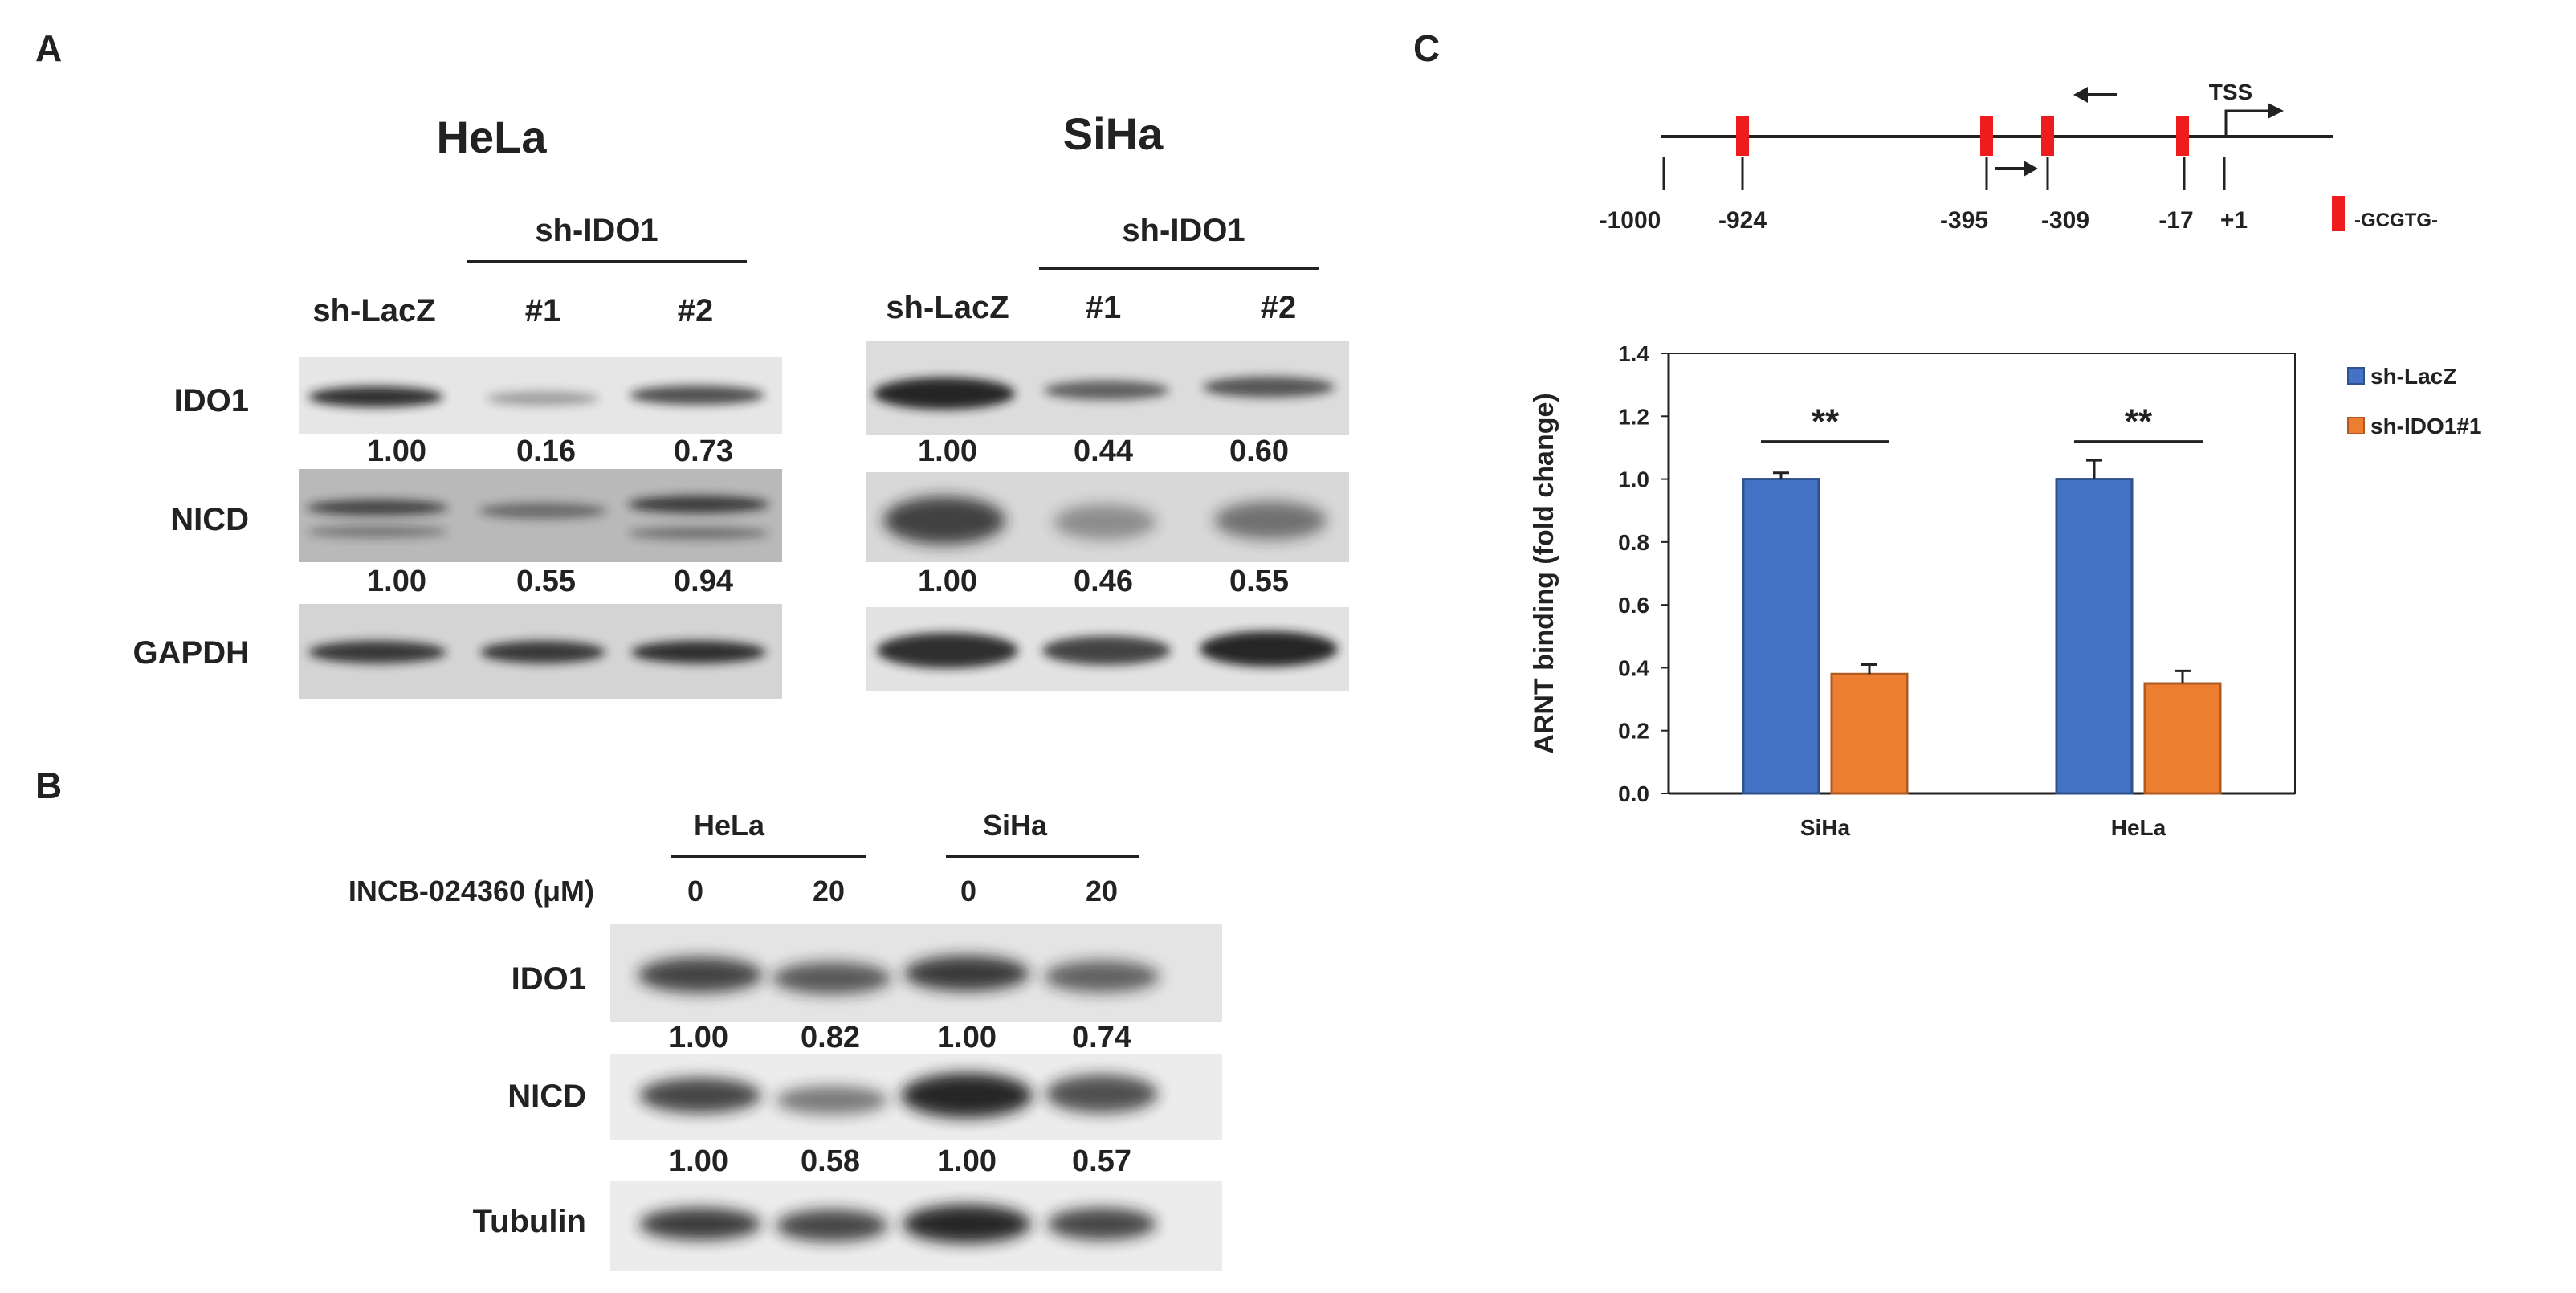 The height and width of the screenshot is (1293, 2576). I want to click on quant-value: 0.74, so click(1101, 1037).